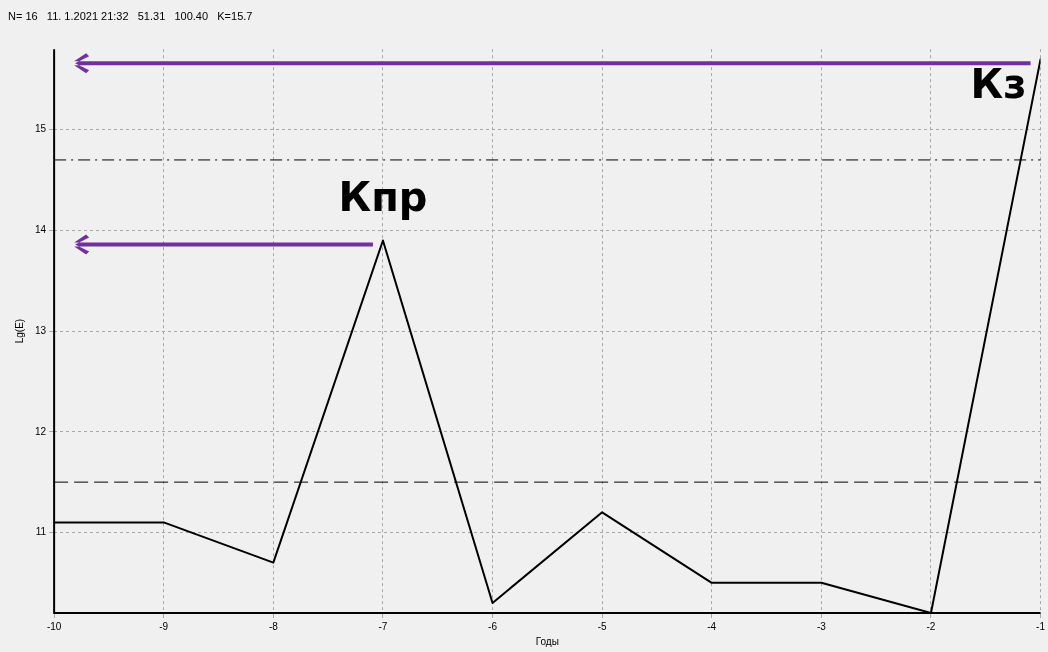  What do you see at coordinates (41, 230) in the screenshot?
I see `y-tick-label: 14` at bounding box center [41, 230].